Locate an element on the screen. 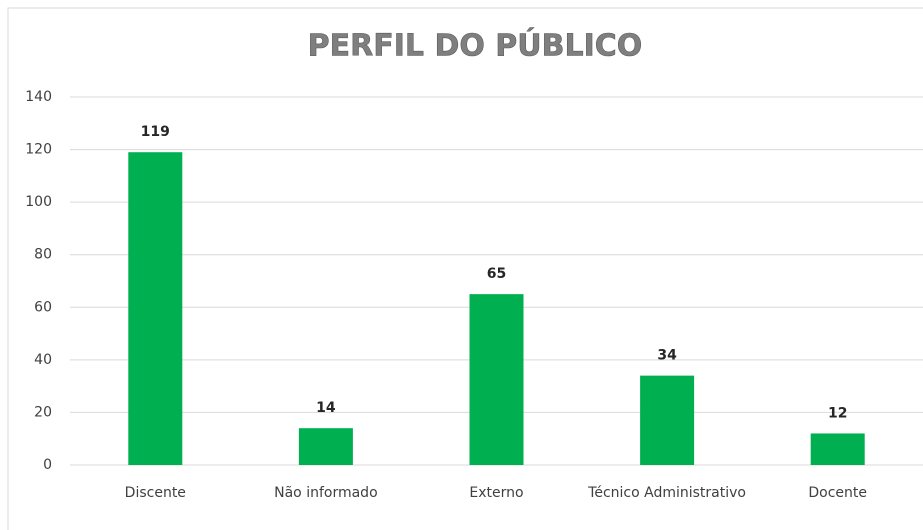  x-tick-label: Externo is located at coordinates (496, 493).